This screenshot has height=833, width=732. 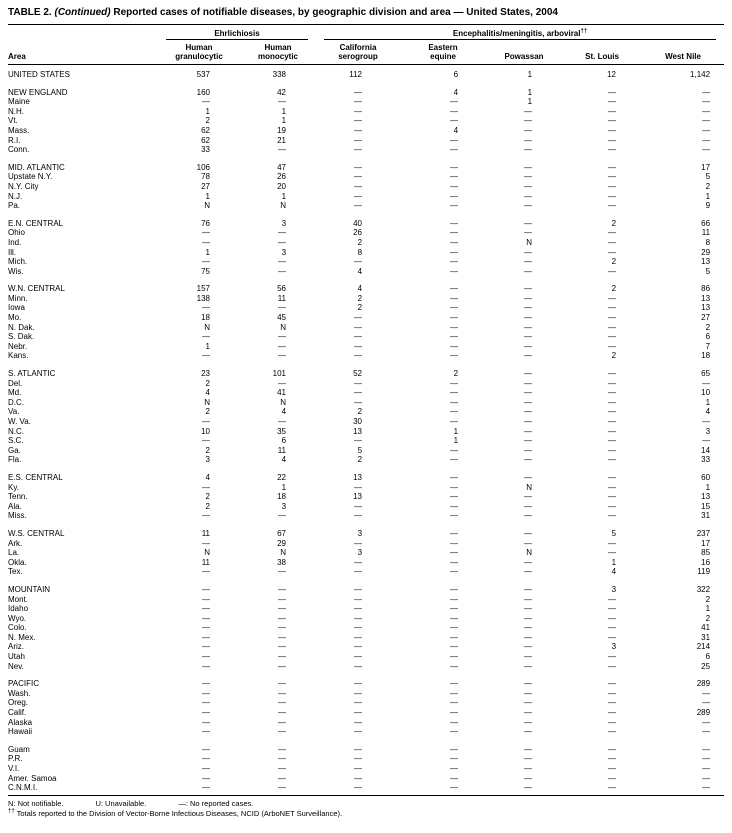 What do you see at coordinates (14, 553) in the screenshot?
I see `area-cell: La.` at bounding box center [14, 553].